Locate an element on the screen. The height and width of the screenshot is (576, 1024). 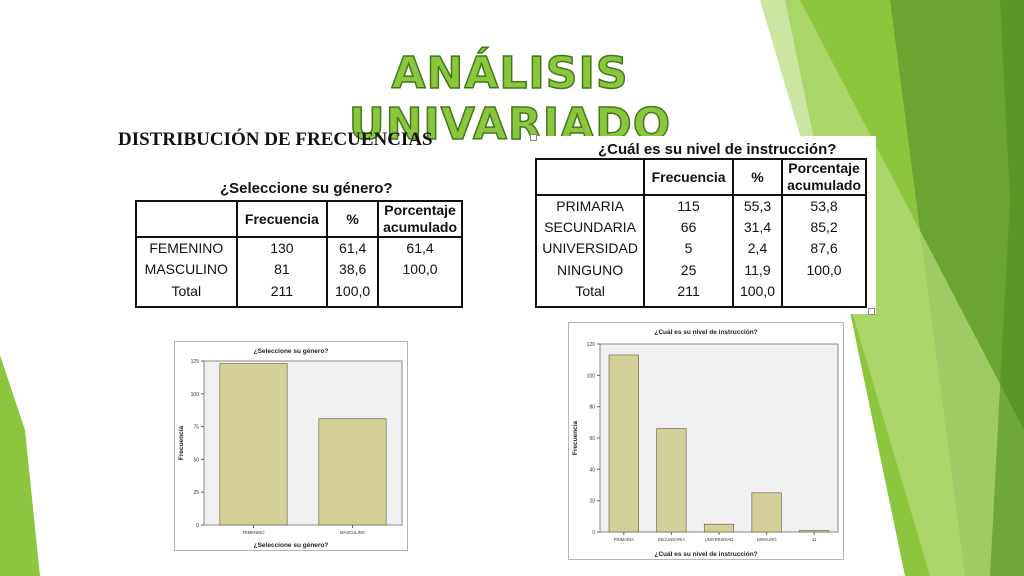
cell-cum: 87,6 is located at coordinates (823, 249).